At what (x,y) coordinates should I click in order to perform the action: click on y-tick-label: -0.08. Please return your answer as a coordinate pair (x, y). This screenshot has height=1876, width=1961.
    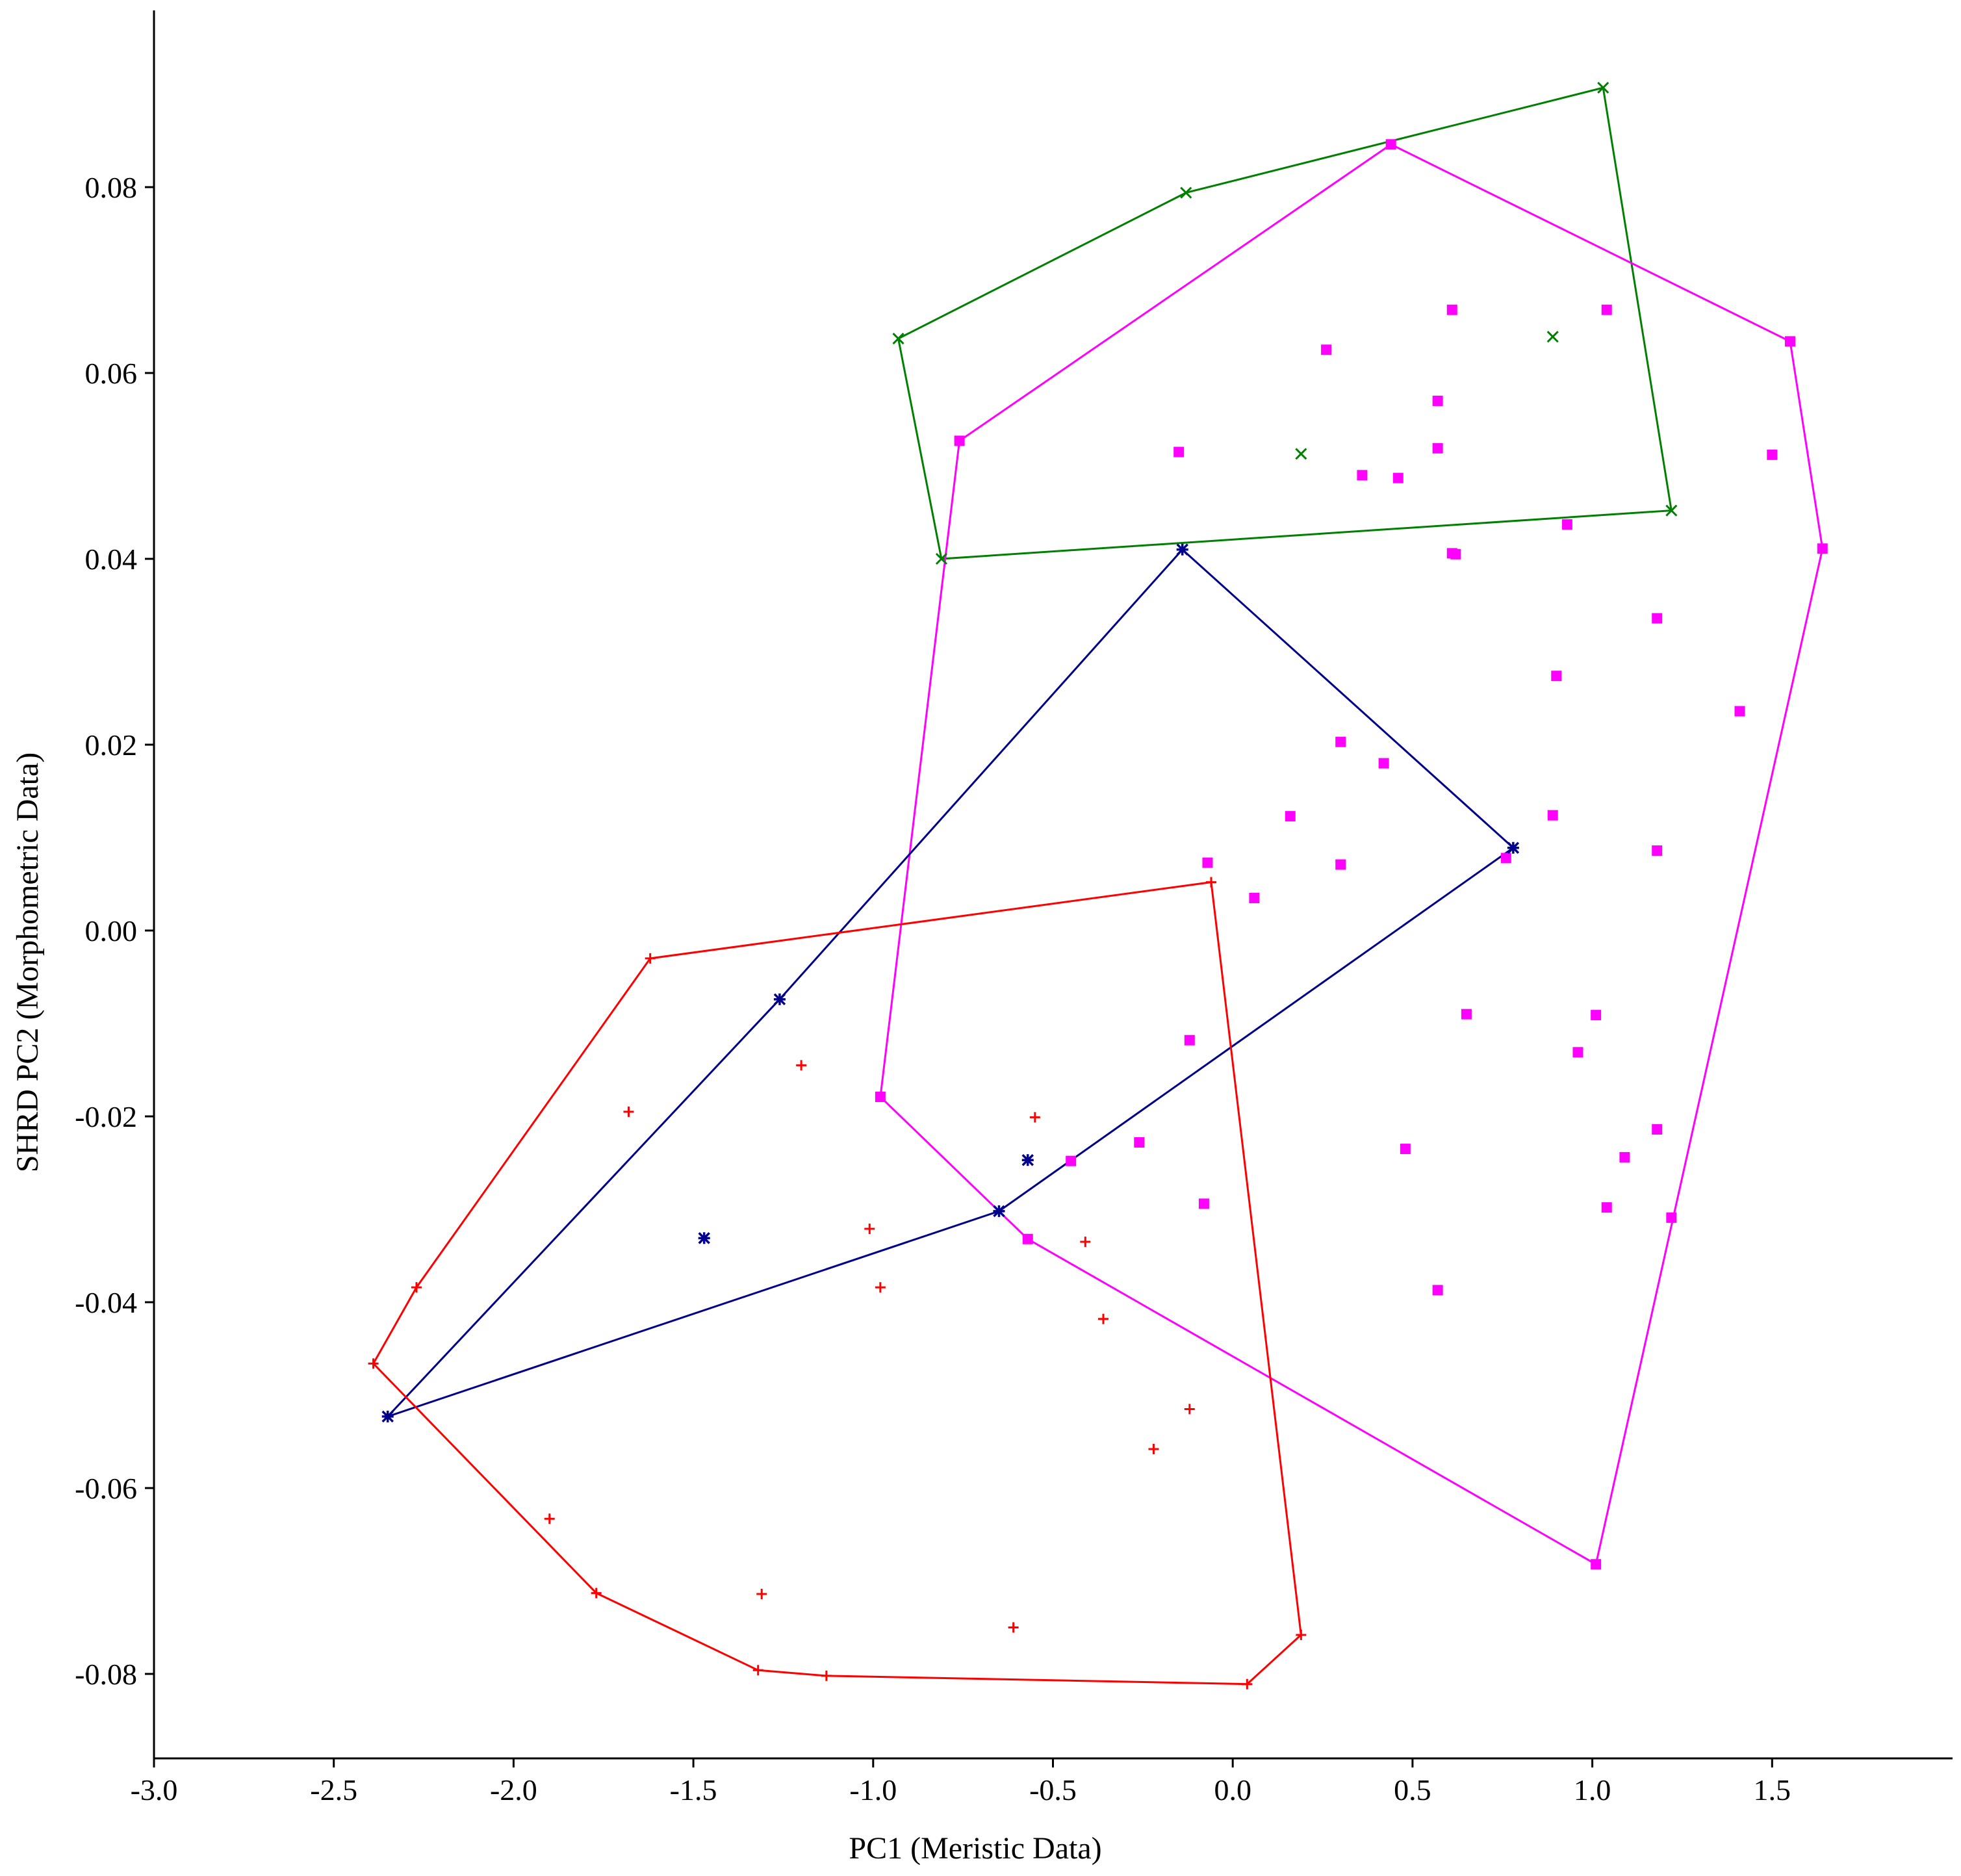
    Looking at the image, I should click on (106, 1674).